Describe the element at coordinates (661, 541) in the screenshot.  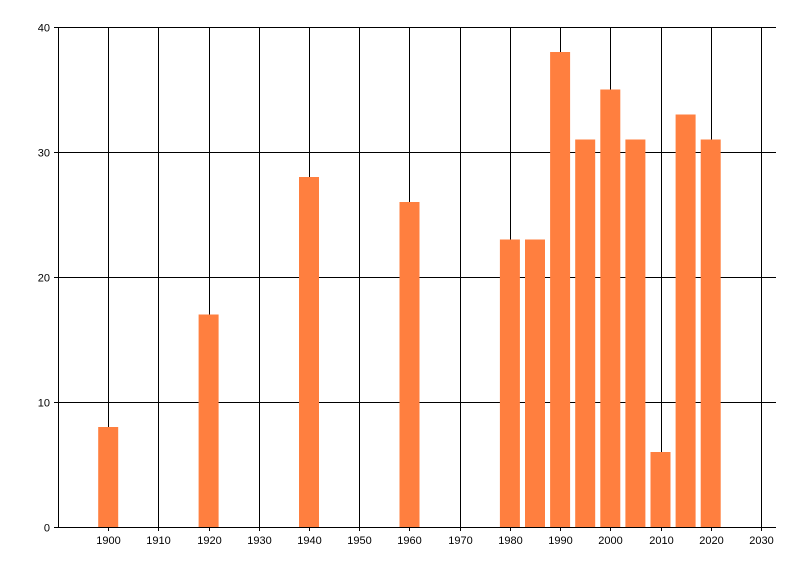
I see `x-tick-label: 2010` at that location.